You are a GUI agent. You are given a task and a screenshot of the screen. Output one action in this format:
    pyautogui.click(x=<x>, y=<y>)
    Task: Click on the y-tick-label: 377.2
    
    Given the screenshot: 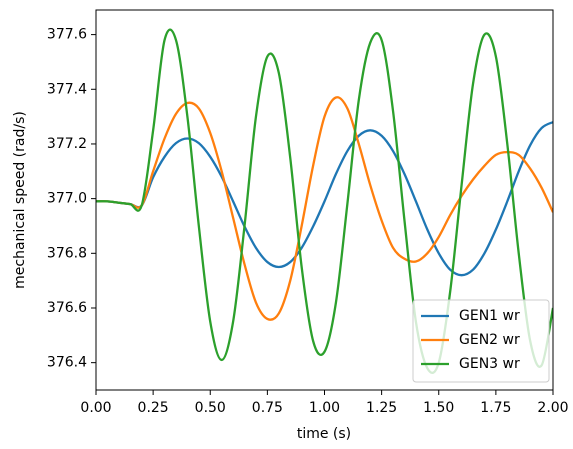 What is the action you would take?
    pyautogui.click(x=67, y=144)
    